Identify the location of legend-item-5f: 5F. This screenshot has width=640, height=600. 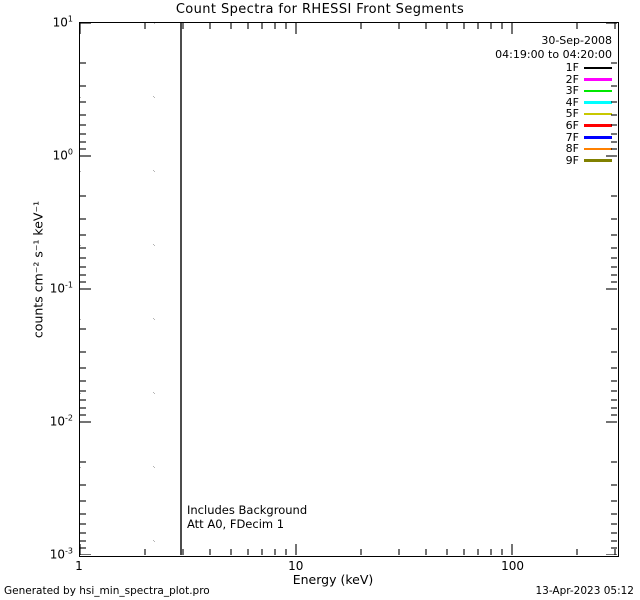
(584, 114).